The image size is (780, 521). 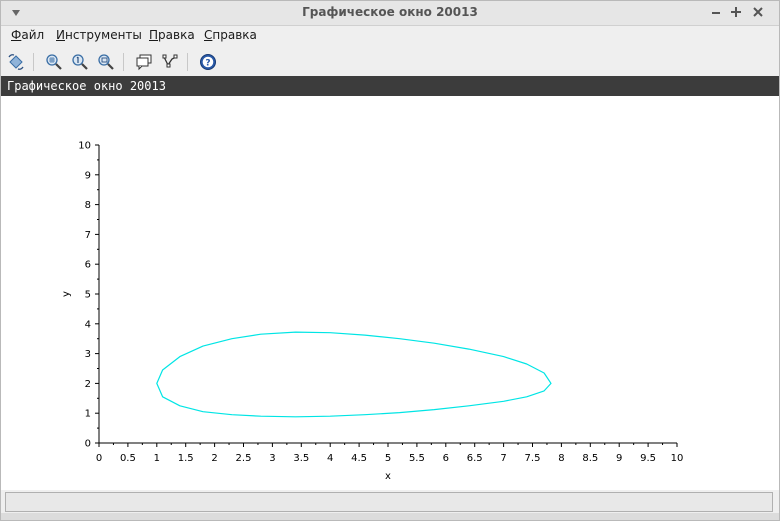 What do you see at coordinates (170, 62) in the screenshot?
I see `datatip-manager-icon` at bounding box center [170, 62].